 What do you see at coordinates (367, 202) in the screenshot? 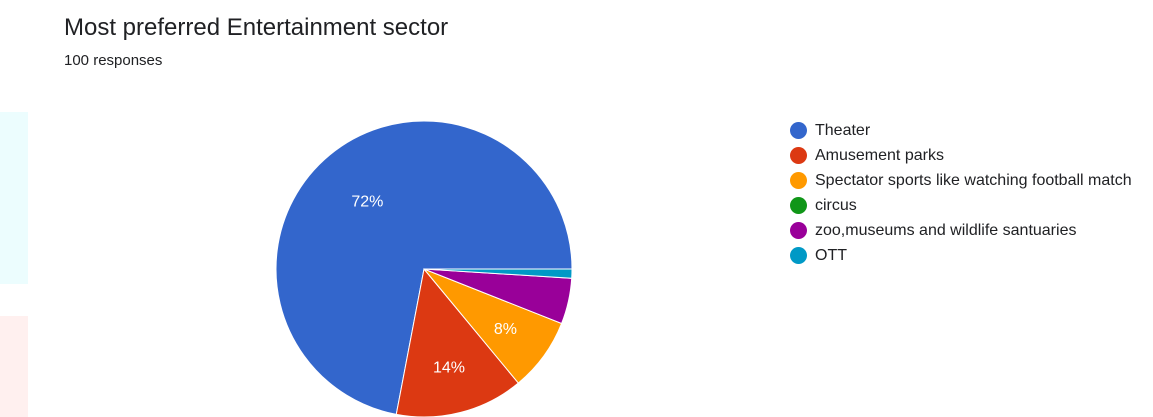
I see `slice-label: 72%` at bounding box center [367, 202].